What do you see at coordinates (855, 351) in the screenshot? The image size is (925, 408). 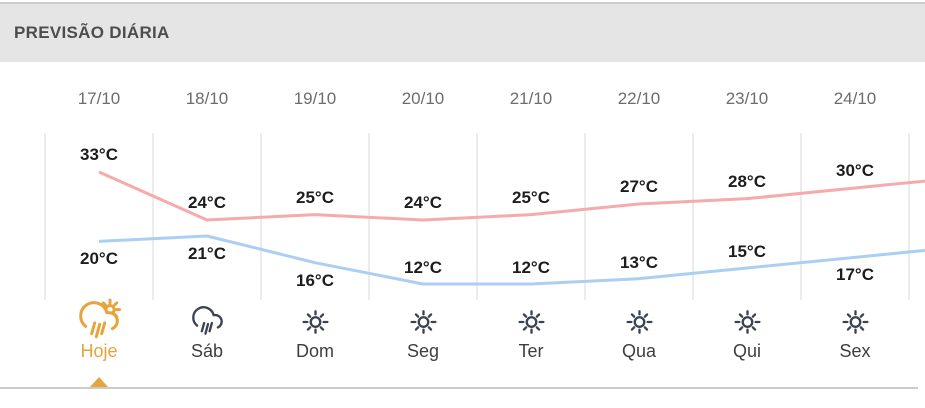 I see `day-label: Sex` at bounding box center [855, 351].